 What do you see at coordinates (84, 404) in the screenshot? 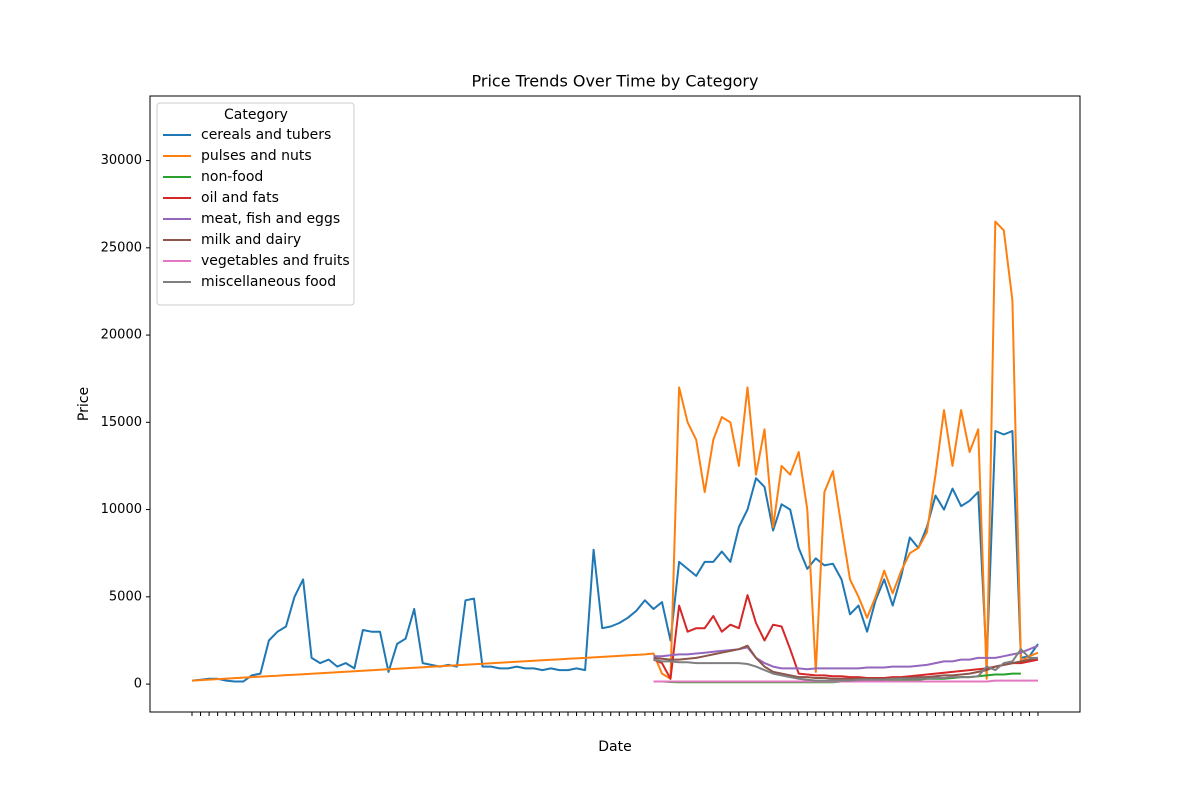
I see `y-axis-label: Price` at bounding box center [84, 404].